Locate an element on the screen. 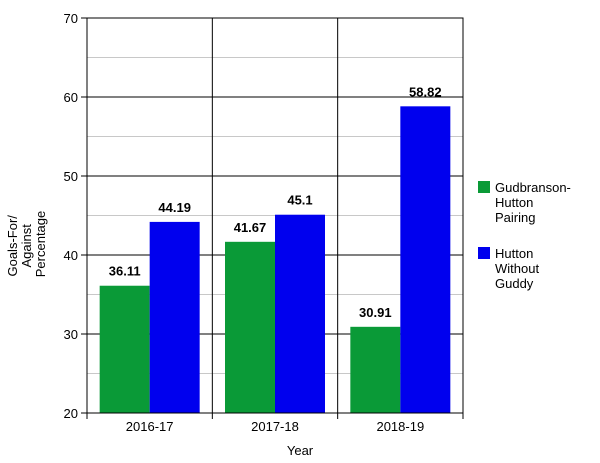  legend-label-1: Pairing is located at coordinates (515, 217).